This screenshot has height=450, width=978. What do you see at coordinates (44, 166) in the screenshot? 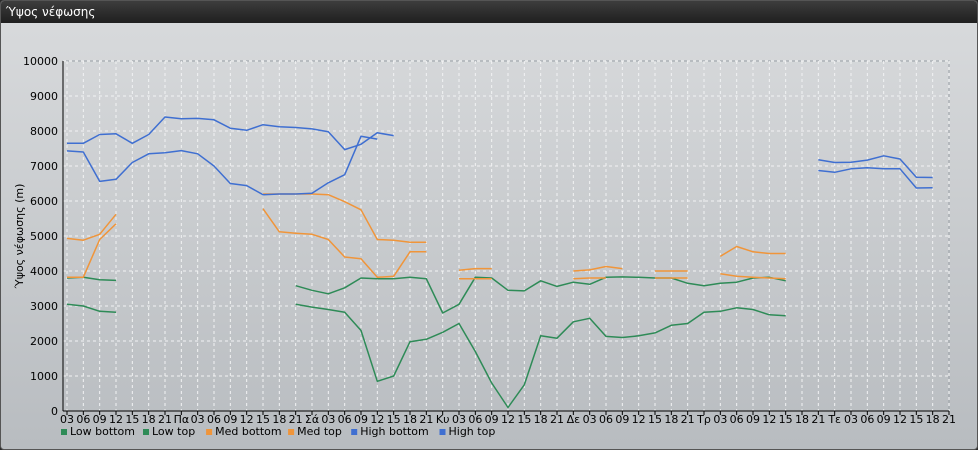
I see `y-tick-label: 7000` at bounding box center [44, 166].